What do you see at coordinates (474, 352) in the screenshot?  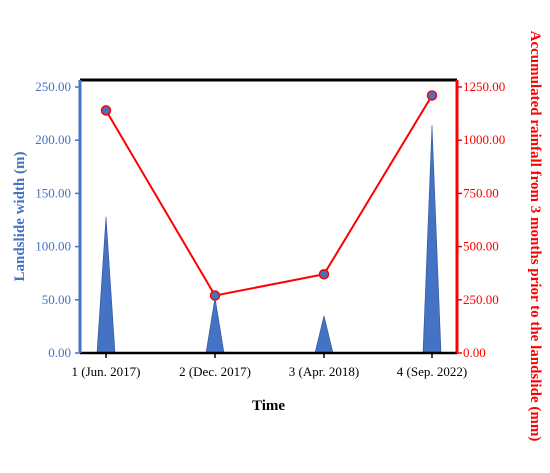 I see `right-tick-label: 0.00` at bounding box center [474, 352].